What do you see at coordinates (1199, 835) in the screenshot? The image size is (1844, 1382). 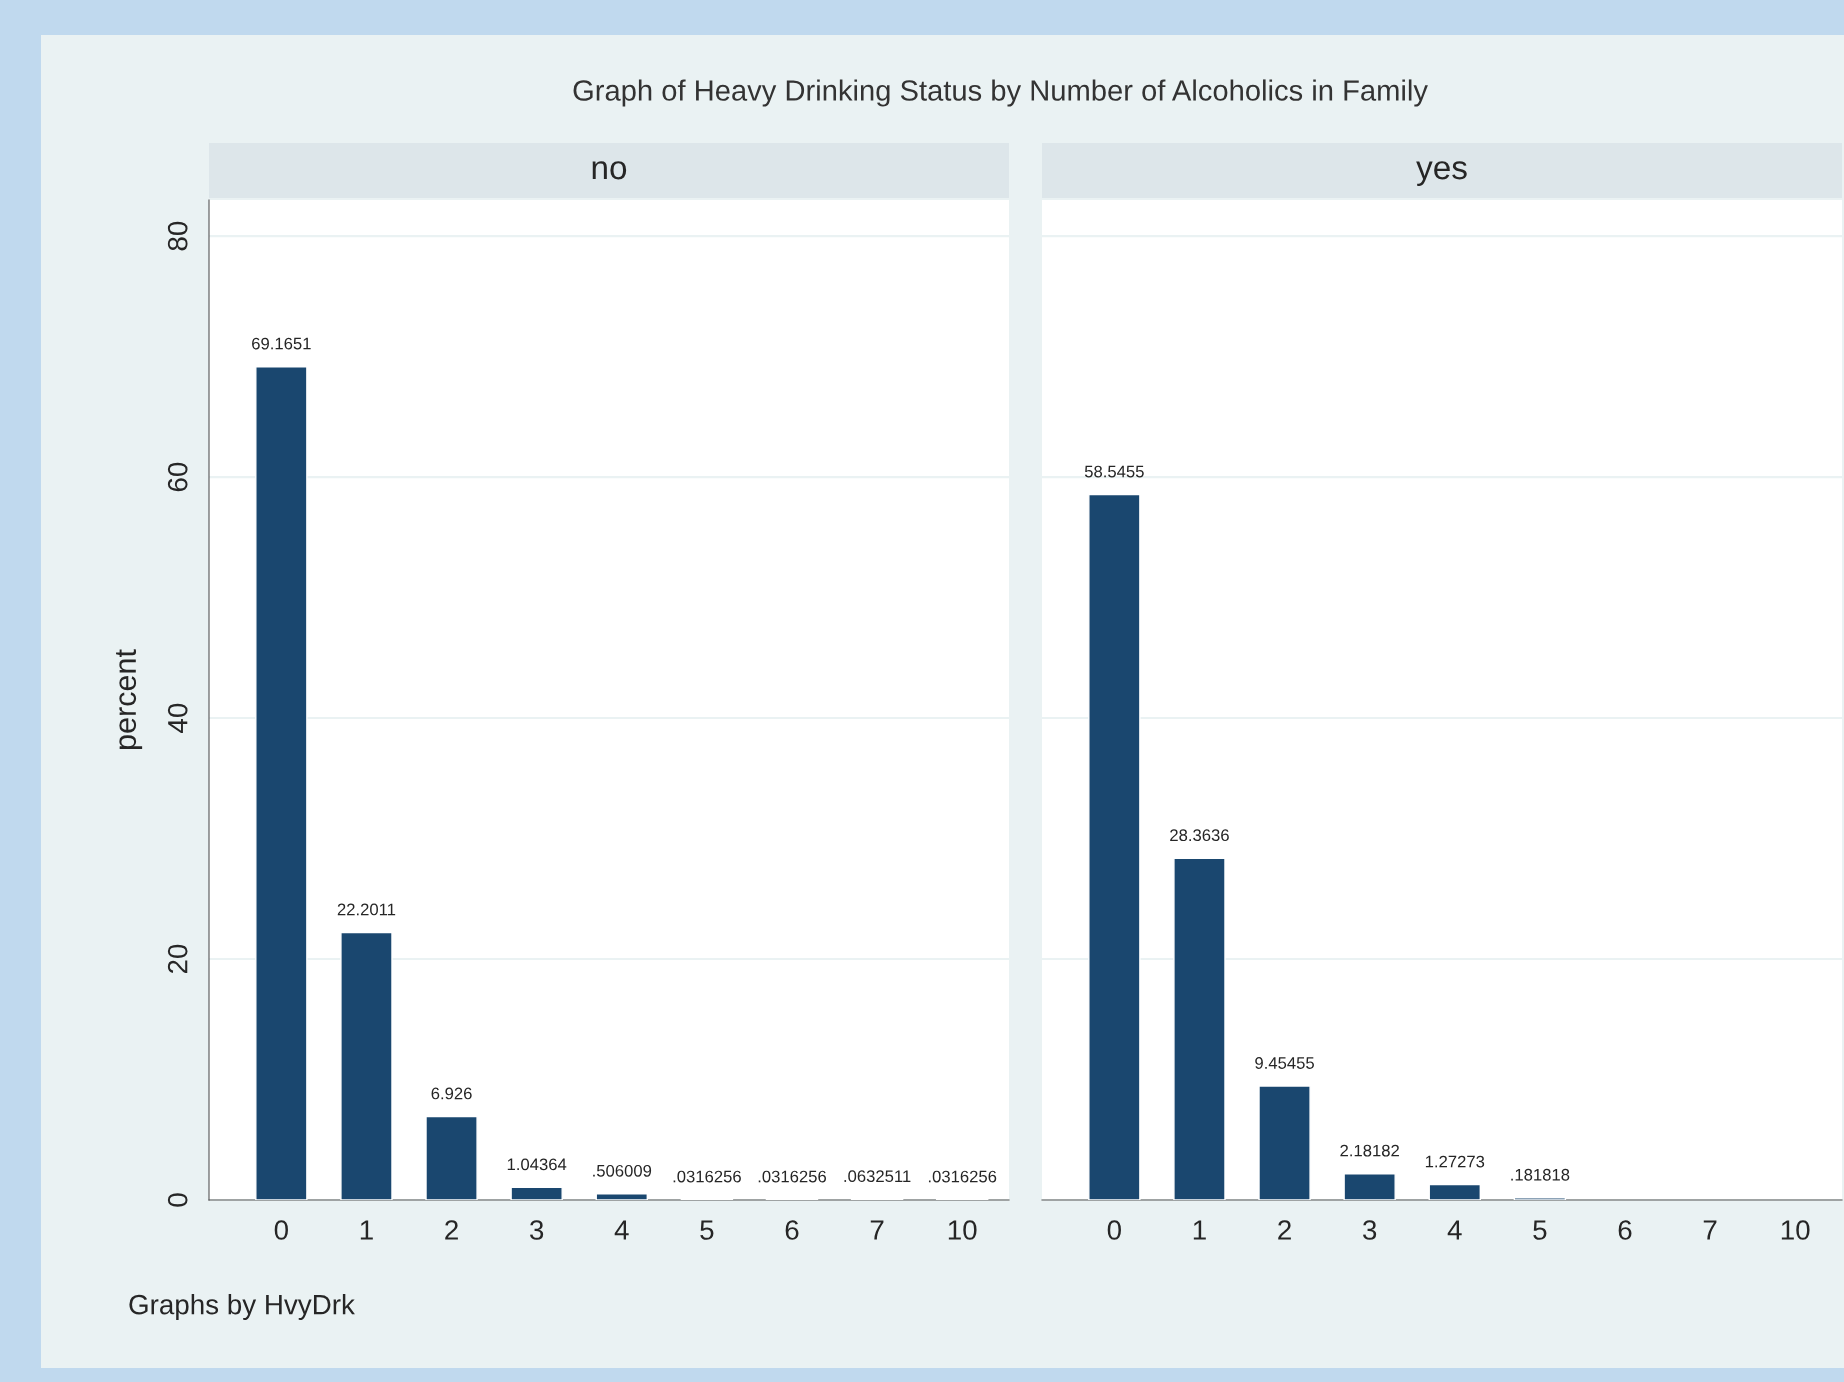 I see `text: 28.3636` at bounding box center [1199, 835].